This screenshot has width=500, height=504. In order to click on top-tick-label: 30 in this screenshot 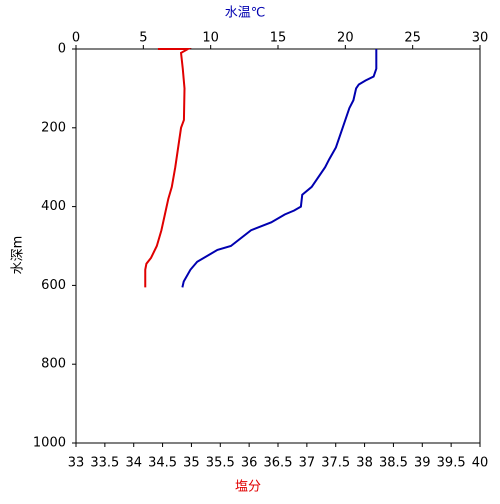, I will do `click(480, 38)`.